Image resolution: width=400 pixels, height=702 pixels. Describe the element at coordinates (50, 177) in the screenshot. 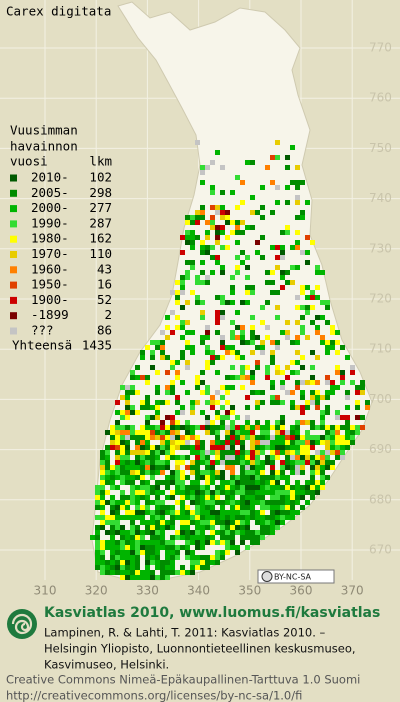

I see `legend-label: 2010-` at that location.